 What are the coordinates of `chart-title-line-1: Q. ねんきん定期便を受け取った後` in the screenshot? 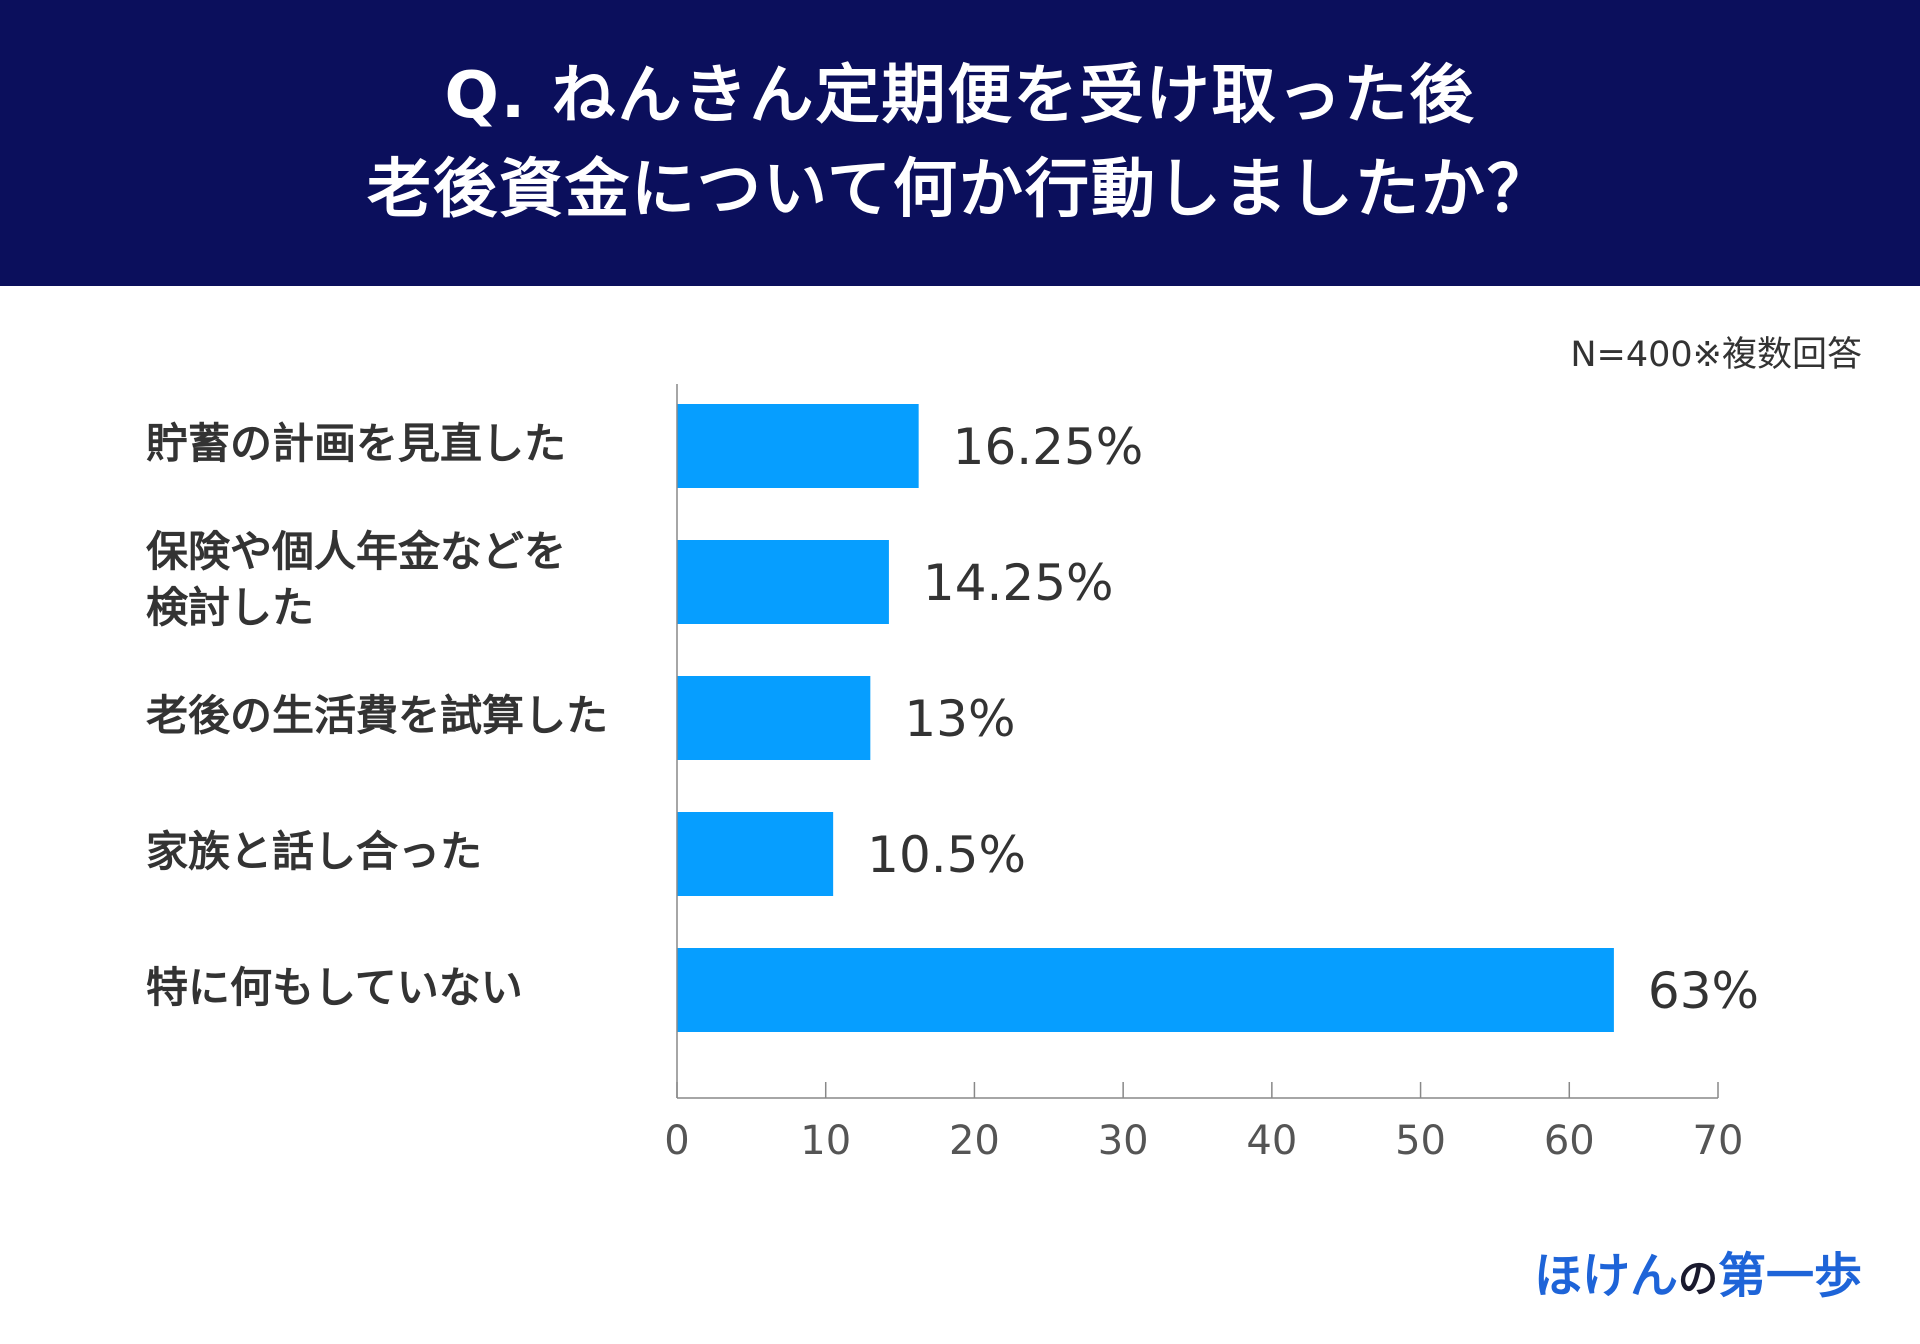 It's located at (960, 96).